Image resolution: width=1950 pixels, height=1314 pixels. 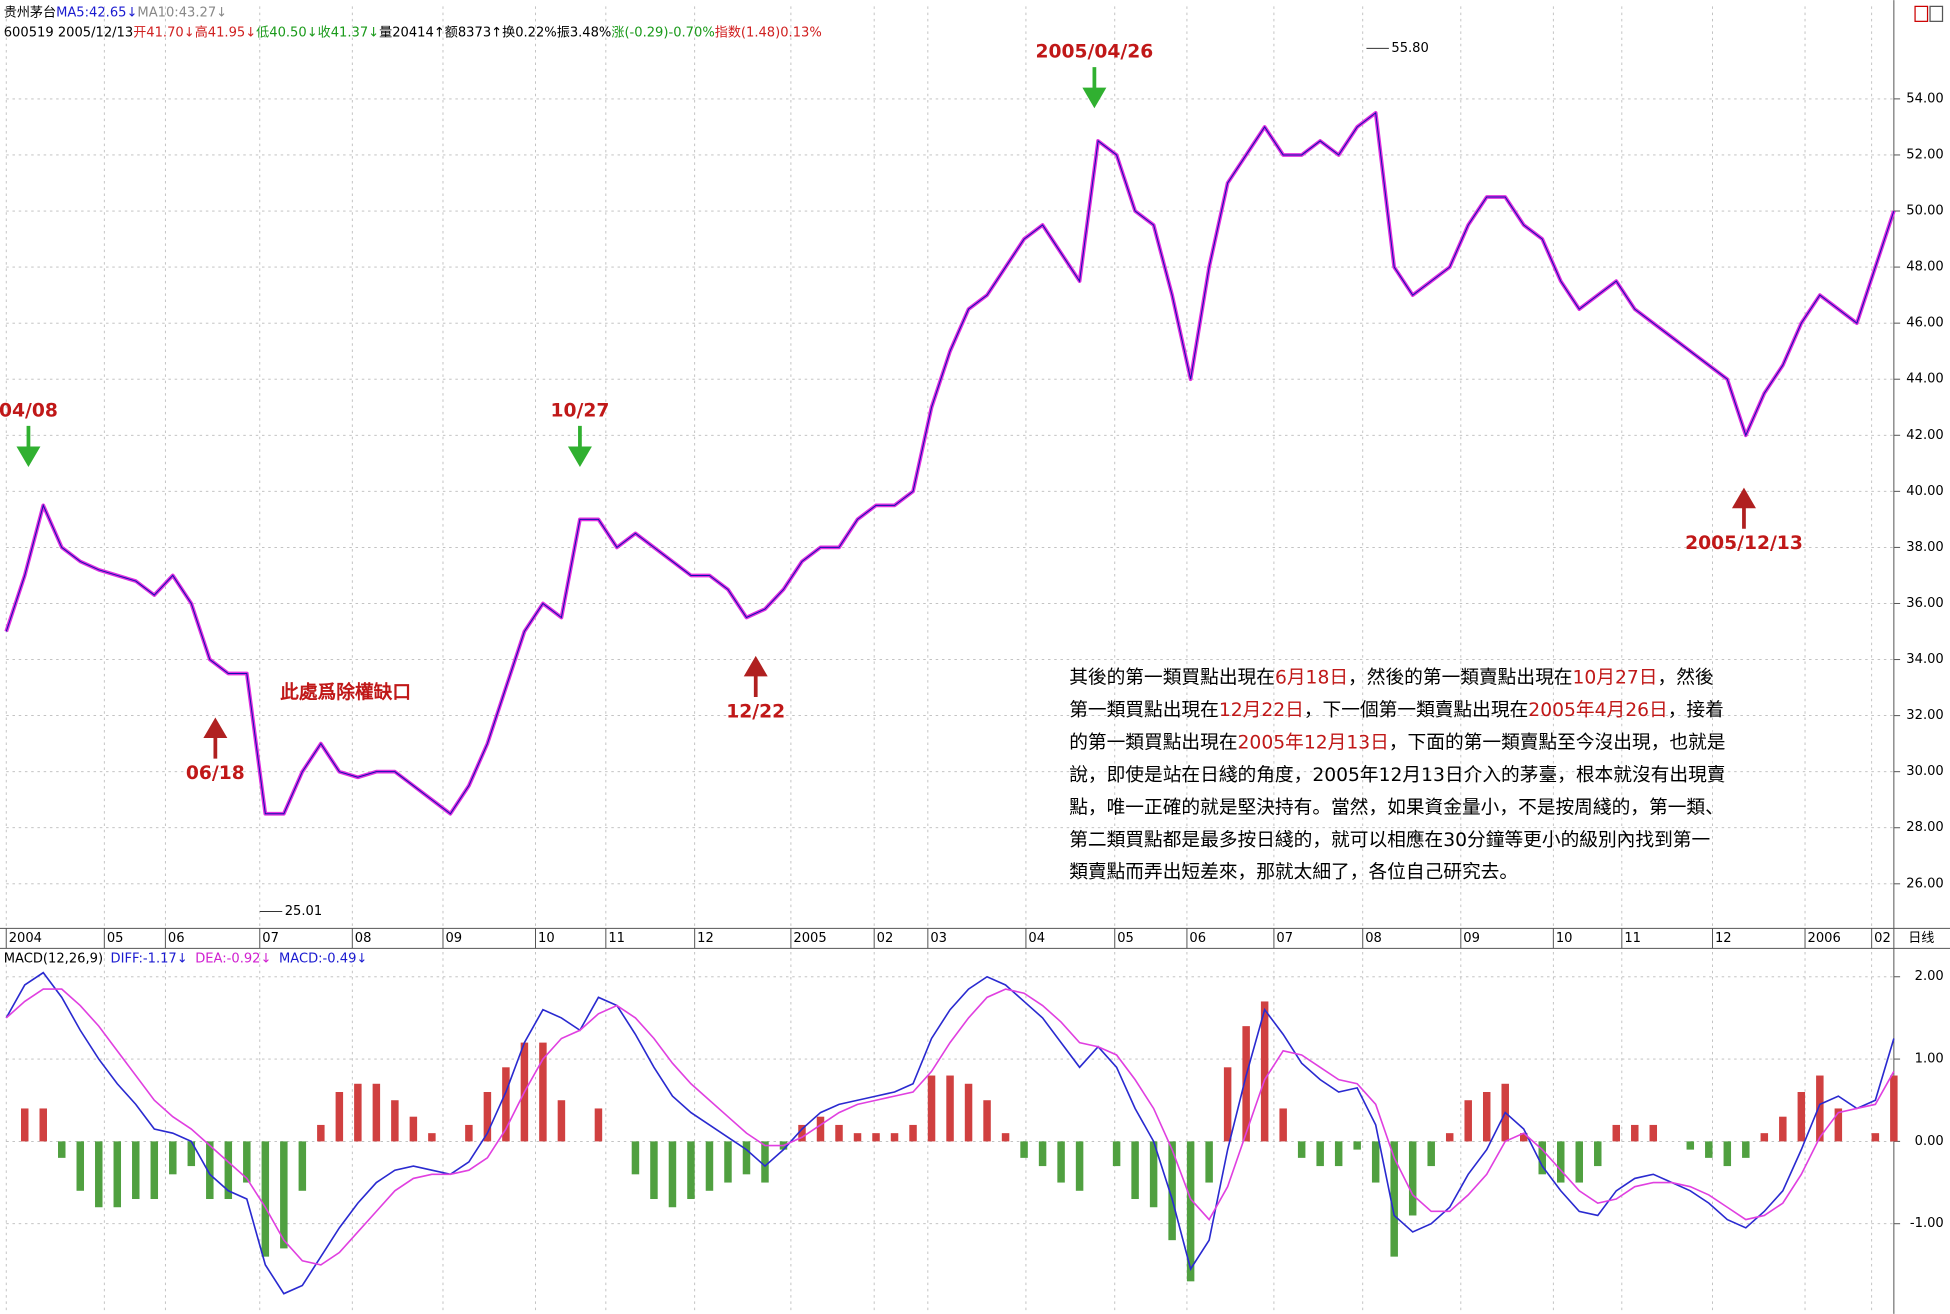 I want to click on text-segment: 额8373↑, so click(x=473, y=32).